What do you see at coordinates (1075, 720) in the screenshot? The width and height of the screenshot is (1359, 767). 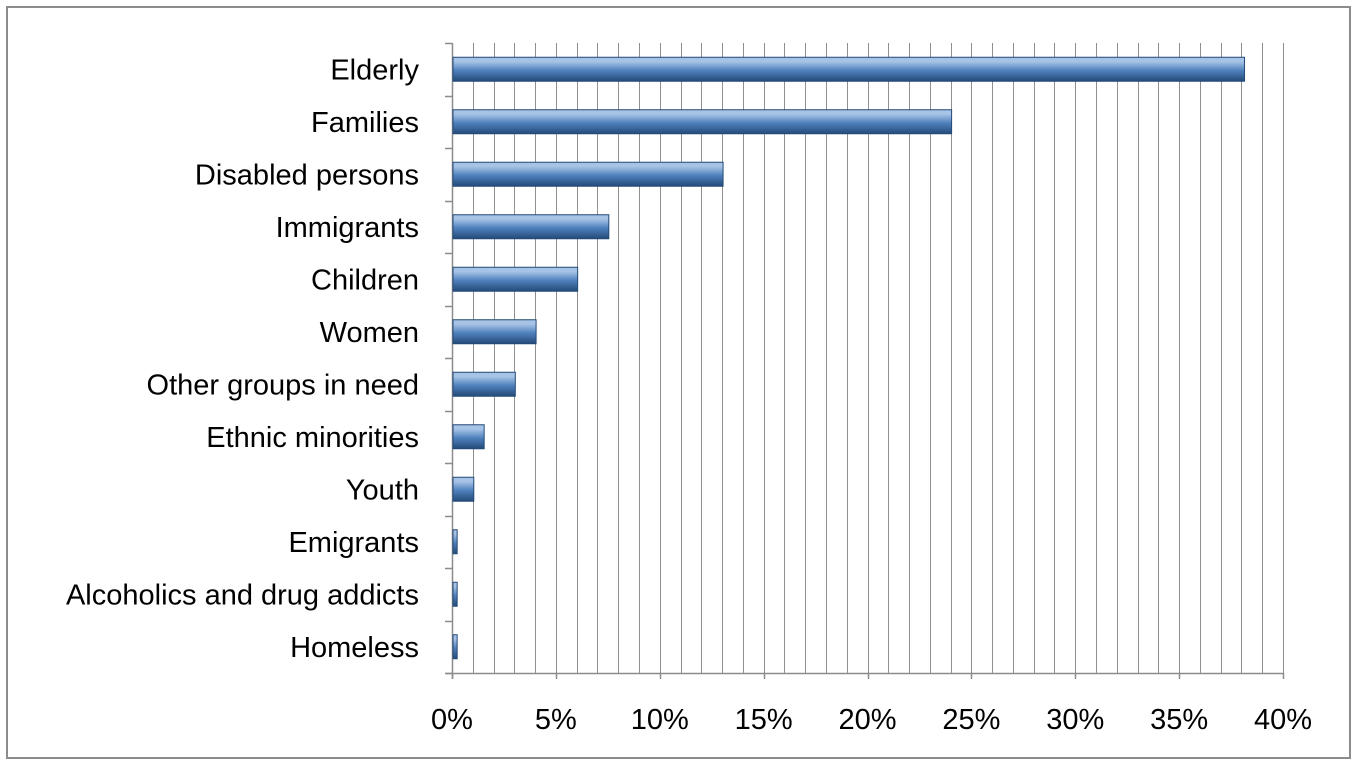 I see `x-tick-label: 30%` at bounding box center [1075, 720].